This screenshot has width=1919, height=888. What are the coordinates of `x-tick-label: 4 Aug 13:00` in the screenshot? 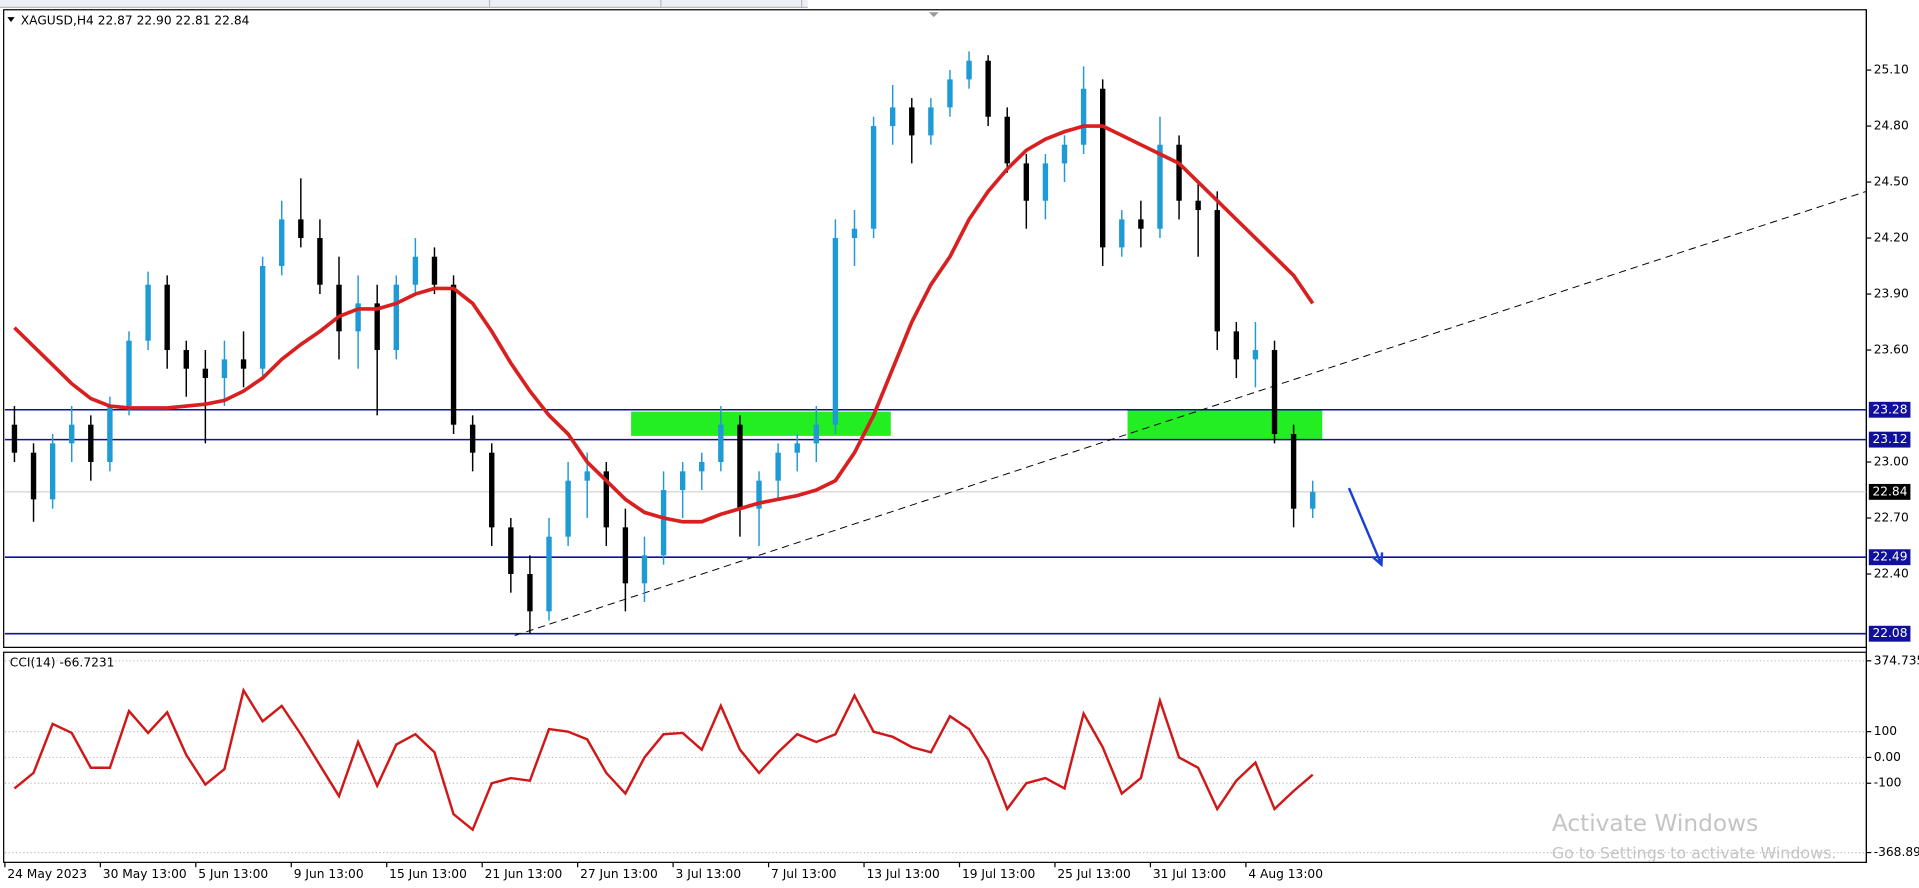 It's located at (1285, 874).